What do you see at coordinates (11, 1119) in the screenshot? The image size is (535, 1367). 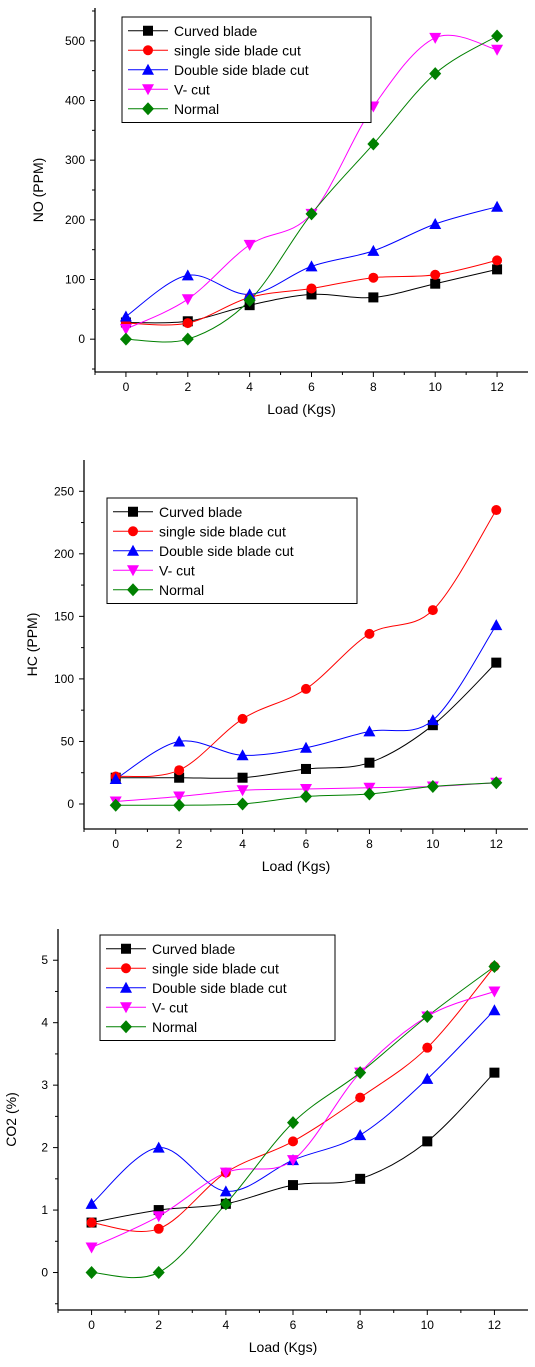 I see `y-axis-label: CO2 (%)` at bounding box center [11, 1119].